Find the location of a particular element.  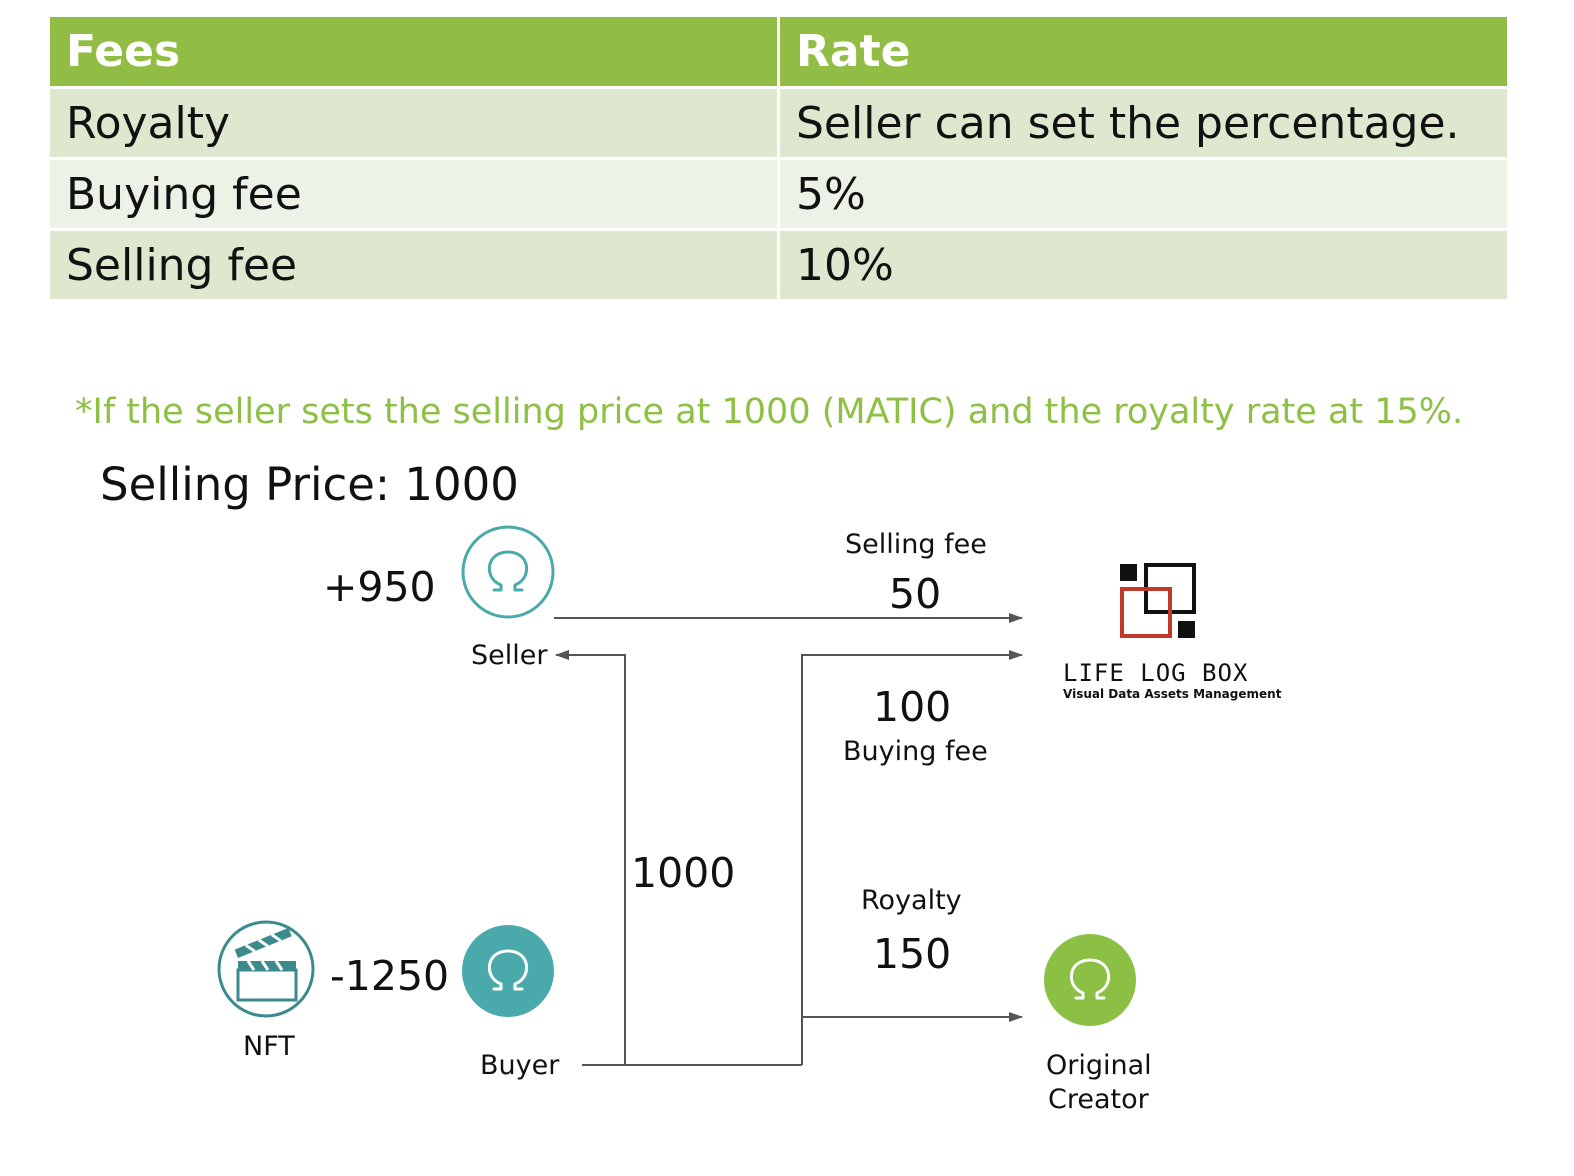

royalty-label: Royalty is located at coordinates (911, 900).